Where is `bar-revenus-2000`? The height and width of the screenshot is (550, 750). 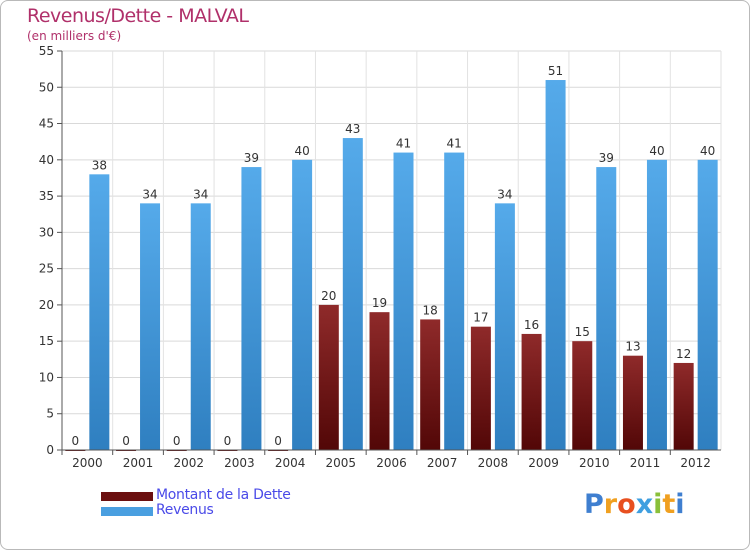
bar-revenus-2000 is located at coordinates (99, 312).